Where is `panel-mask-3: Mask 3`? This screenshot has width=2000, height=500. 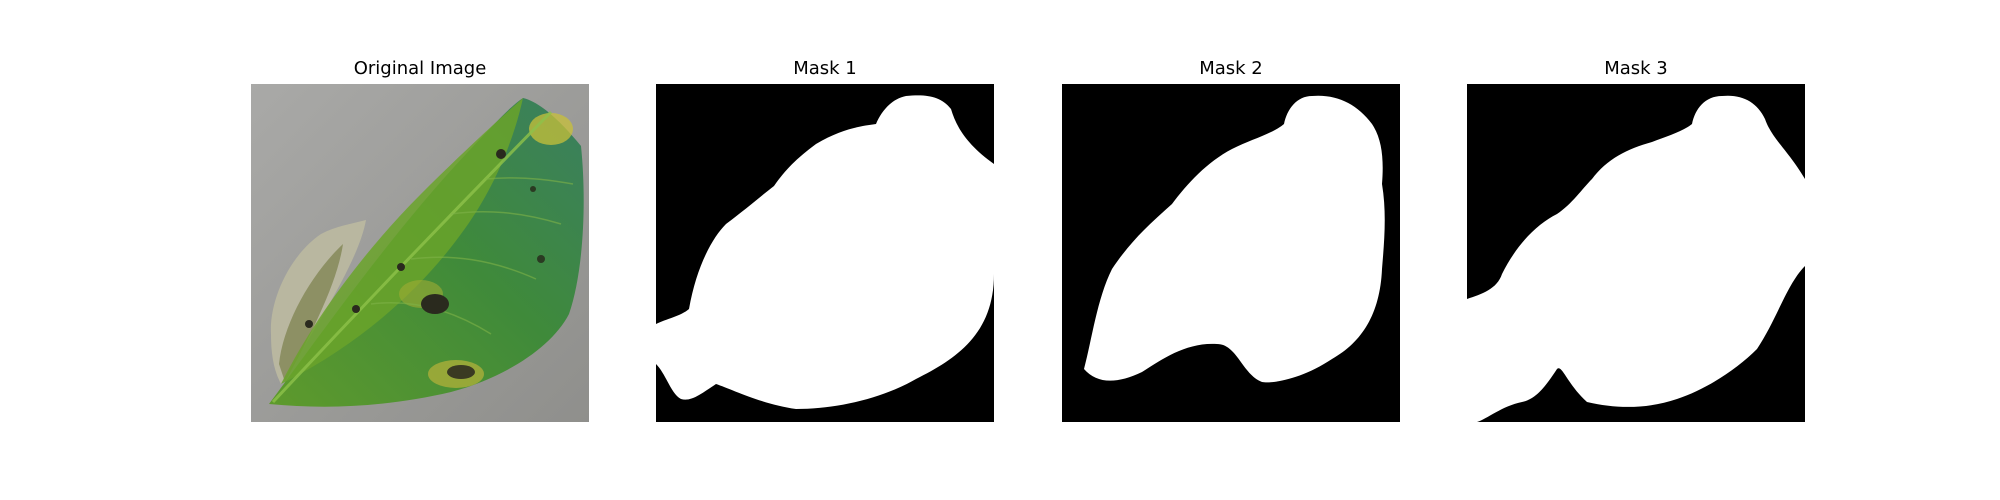
panel-mask-3: Mask 3 is located at coordinates (1636, 240).